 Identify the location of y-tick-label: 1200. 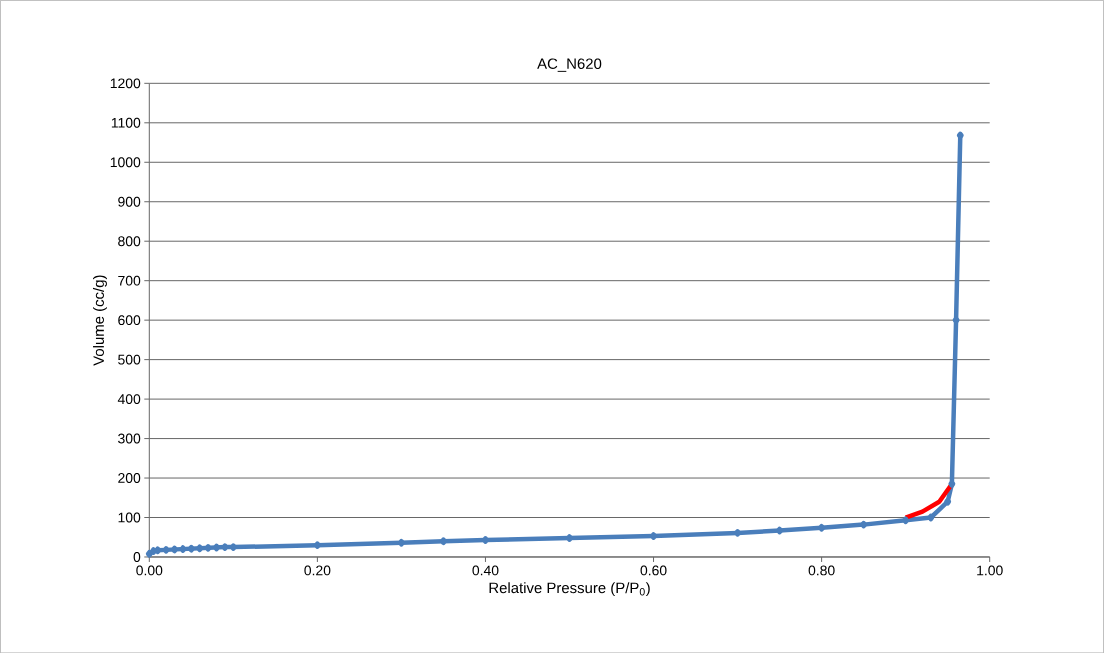
(125, 83).